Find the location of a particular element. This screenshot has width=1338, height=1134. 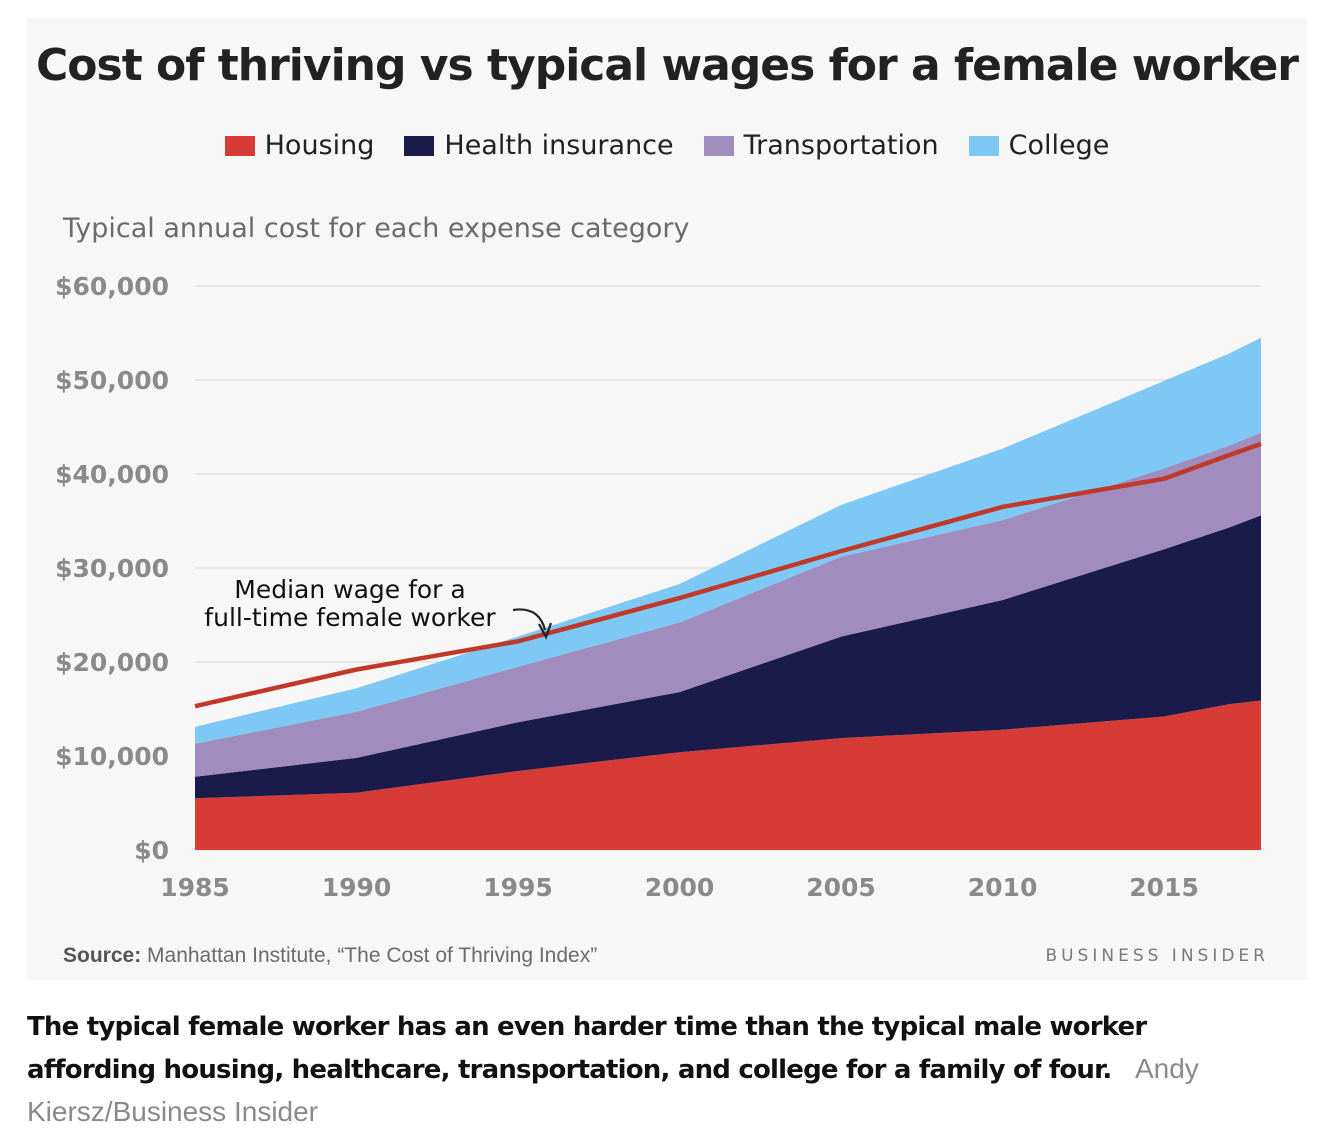

area-housing is located at coordinates (728, 775).